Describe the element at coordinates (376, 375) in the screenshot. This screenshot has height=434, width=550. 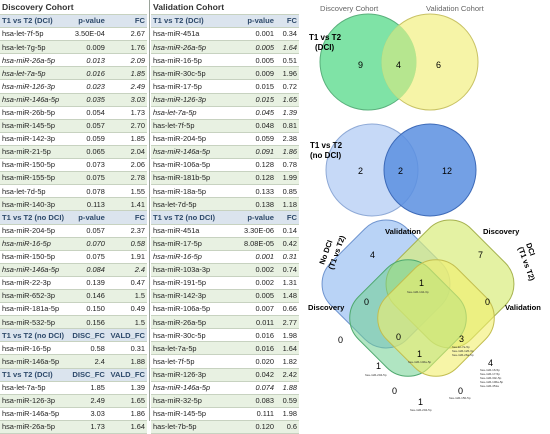
I see `venn4-label-mir204-left: hsa-miR-204-5p` at that location.